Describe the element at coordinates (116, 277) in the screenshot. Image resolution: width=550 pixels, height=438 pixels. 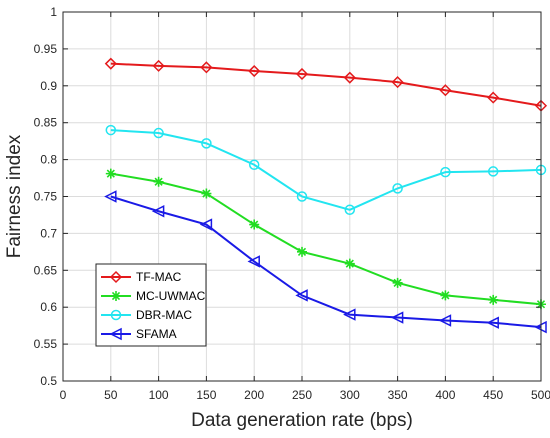
I see `legend-marker-tf-mac` at that location.